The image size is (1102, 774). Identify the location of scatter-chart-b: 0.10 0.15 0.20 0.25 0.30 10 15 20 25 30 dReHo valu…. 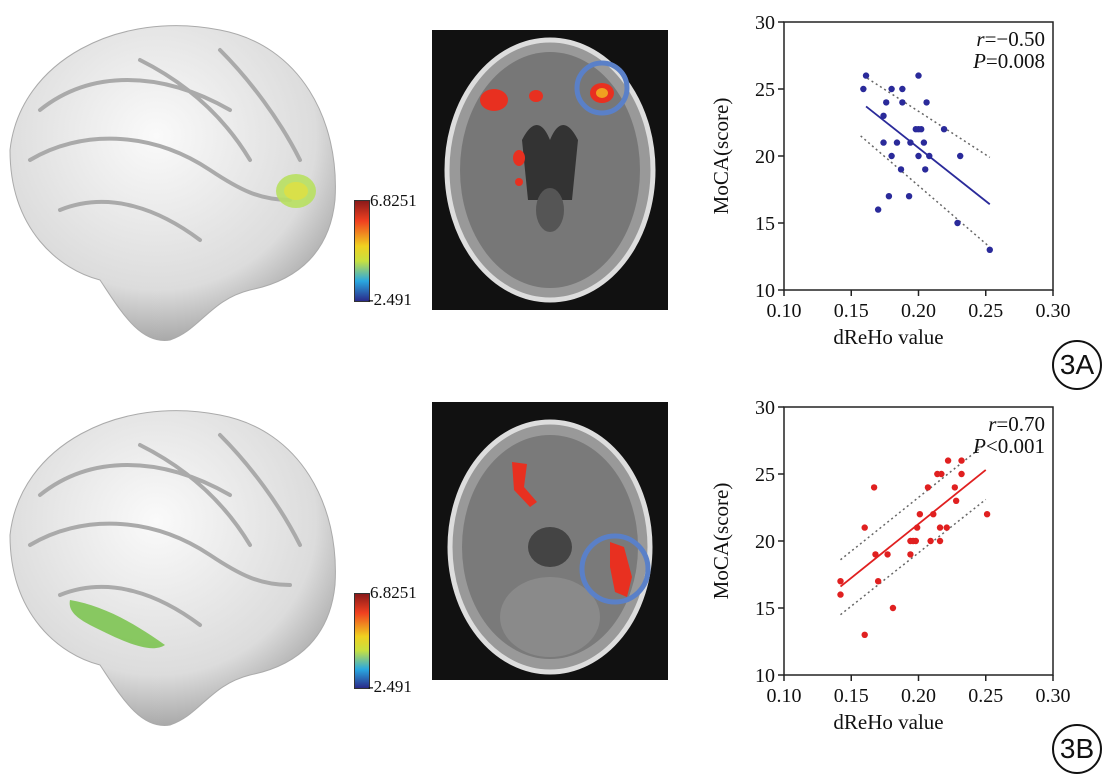
(890, 565).